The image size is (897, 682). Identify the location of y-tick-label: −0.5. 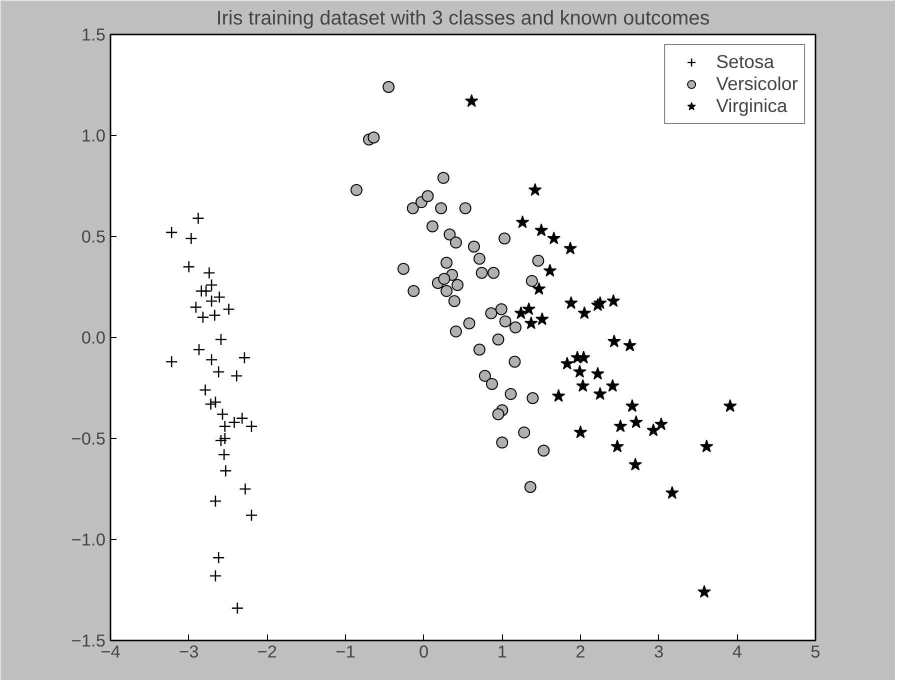
(88, 438).